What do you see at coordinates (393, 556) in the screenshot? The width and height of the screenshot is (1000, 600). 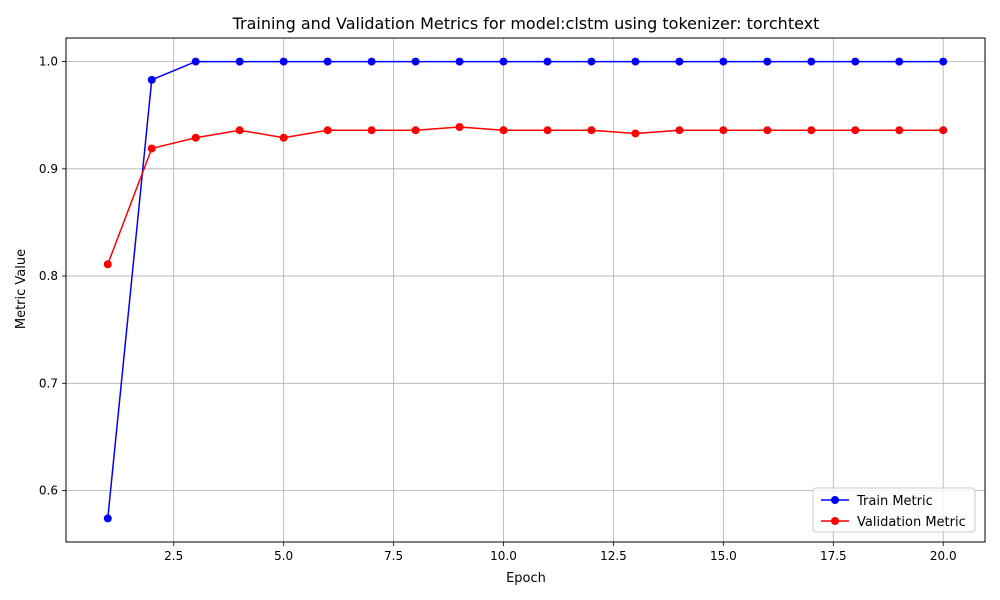 I see `x-tick-label: 7.5` at bounding box center [393, 556].